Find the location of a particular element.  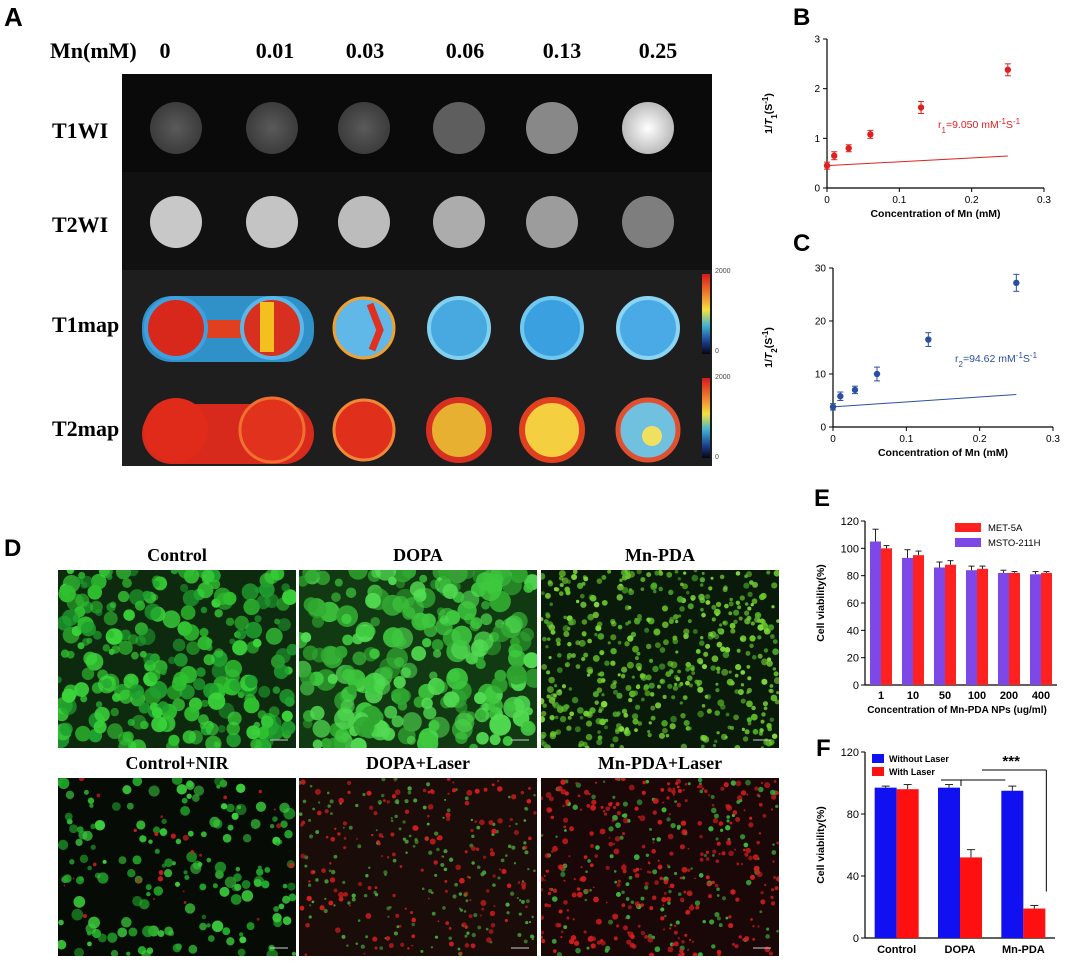

x-tick-label: 100 is located at coordinates (977, 696).